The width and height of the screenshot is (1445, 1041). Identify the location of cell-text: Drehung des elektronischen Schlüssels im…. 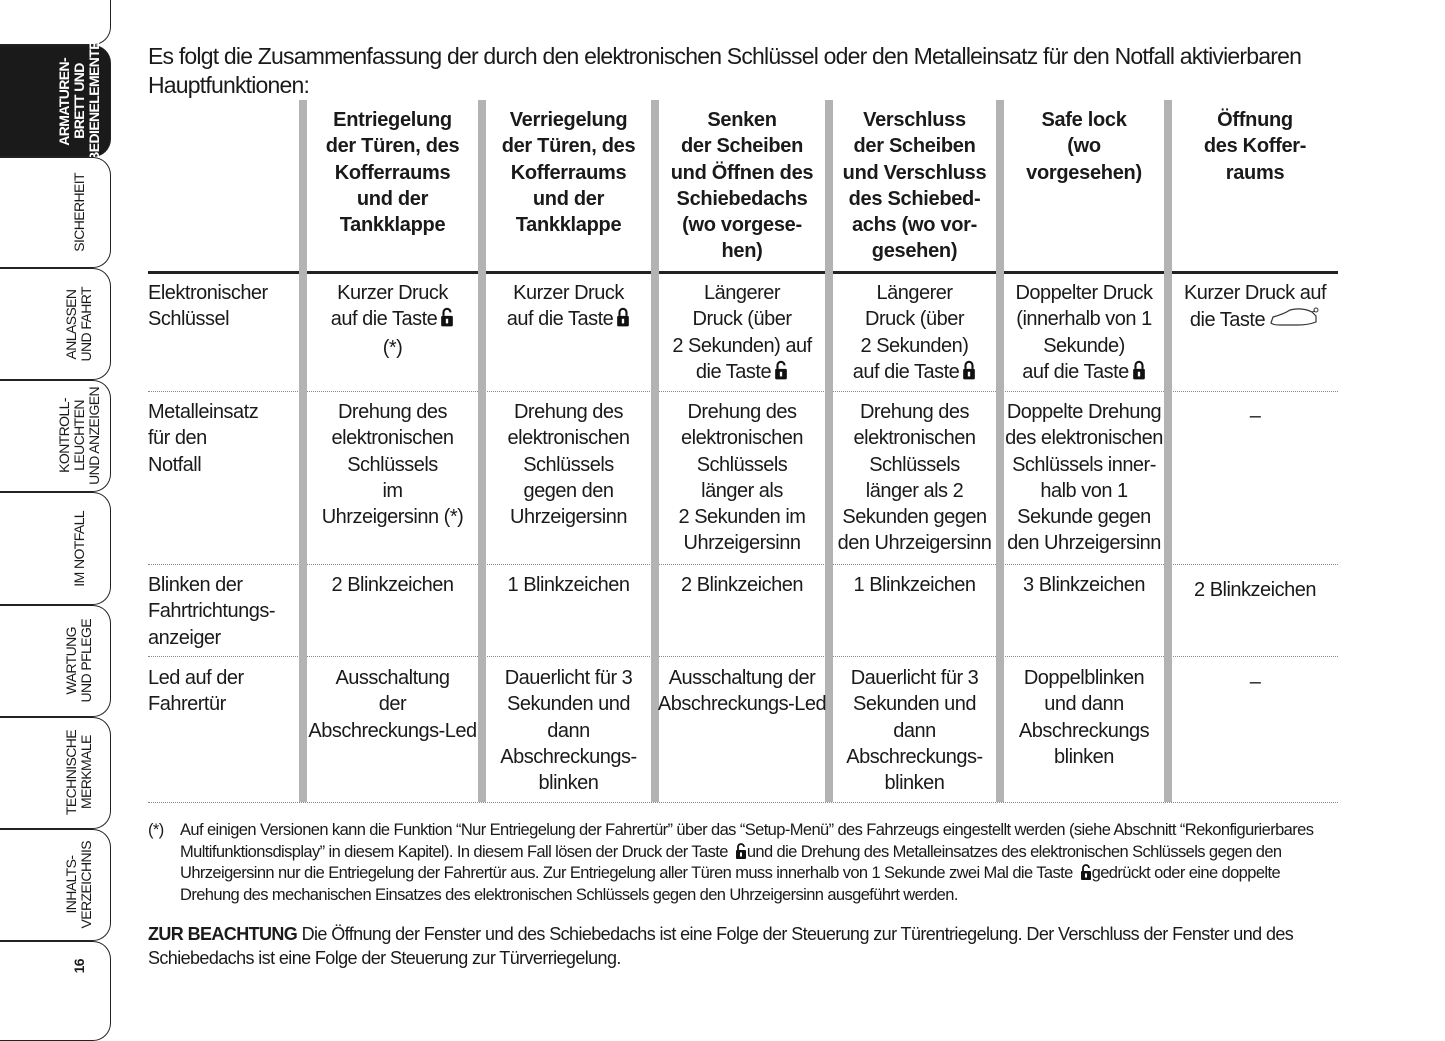
(392, 465).